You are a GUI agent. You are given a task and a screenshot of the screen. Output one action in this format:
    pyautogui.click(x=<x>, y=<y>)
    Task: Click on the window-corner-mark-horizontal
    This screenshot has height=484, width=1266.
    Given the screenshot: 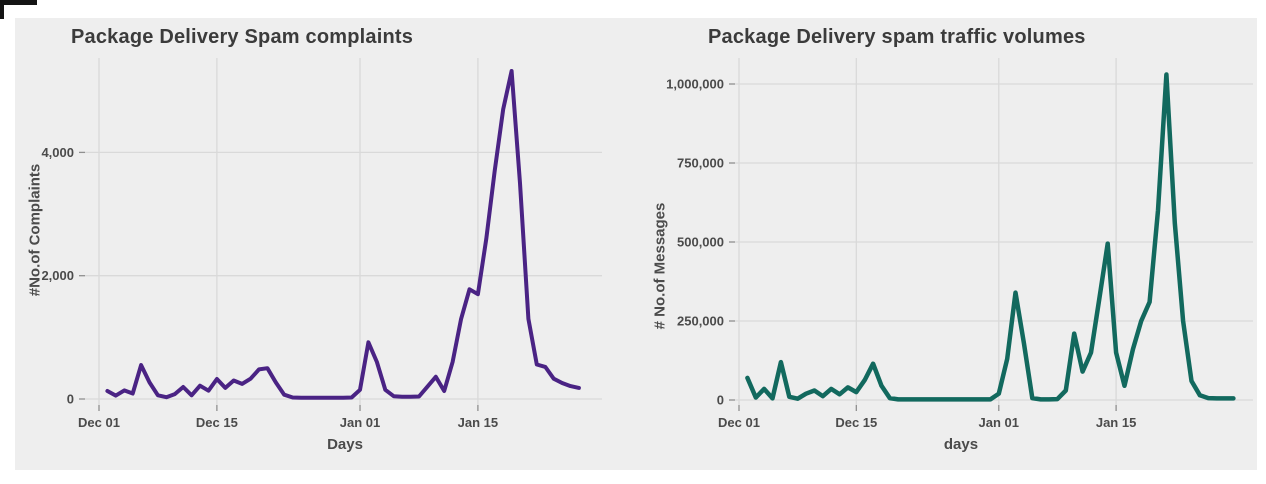 What is the action you would take?
    pyautogui.click(x=18, y=2)
    